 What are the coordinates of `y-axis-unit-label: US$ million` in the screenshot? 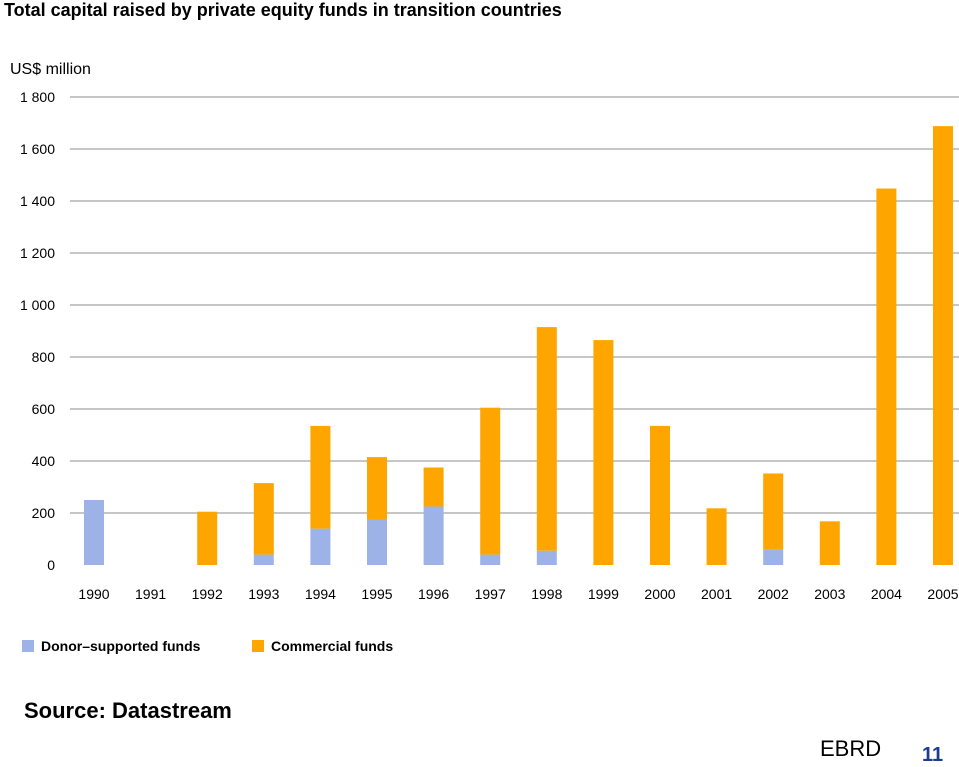 It's located at (50, 69).